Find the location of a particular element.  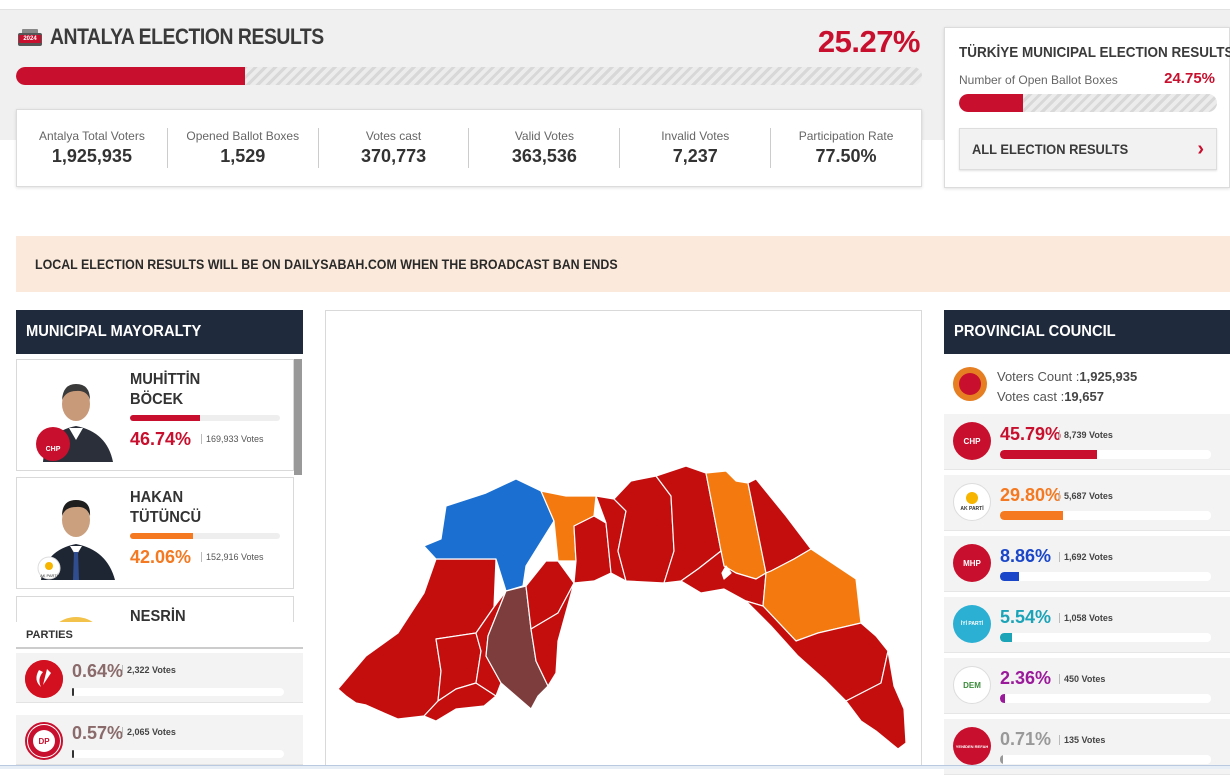

stat-participation-rate: Participation Rate 77.50% is located at coordinates (846, 147).